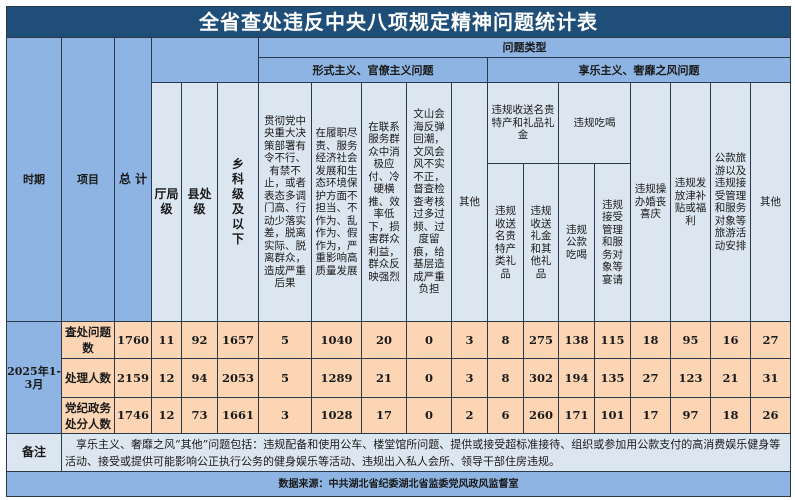  I want to click on data-cell: 1746, so click(133, 415).